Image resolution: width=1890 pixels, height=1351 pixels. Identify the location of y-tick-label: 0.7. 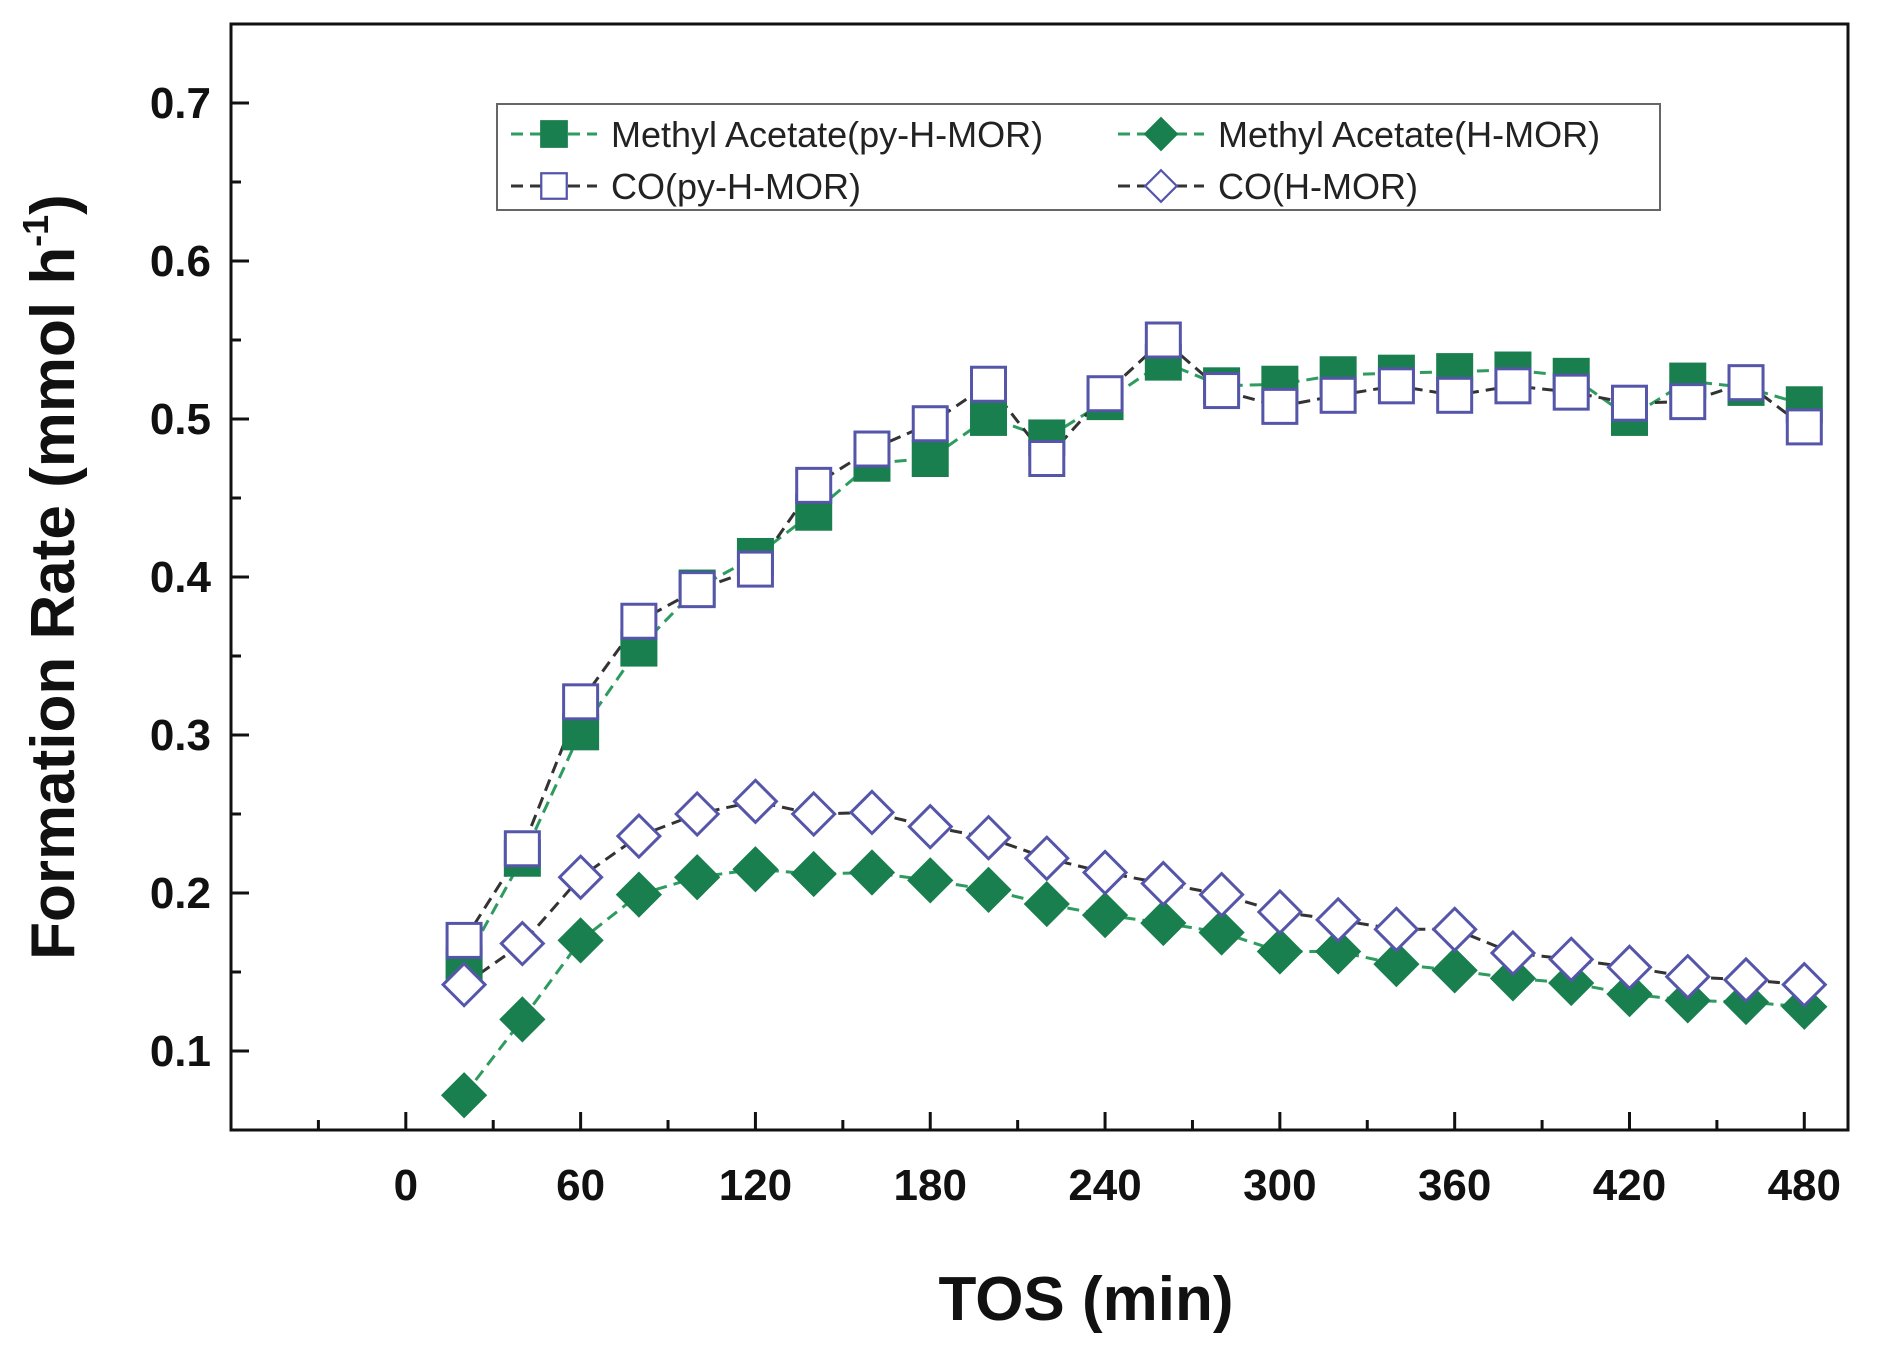
(180, 103).